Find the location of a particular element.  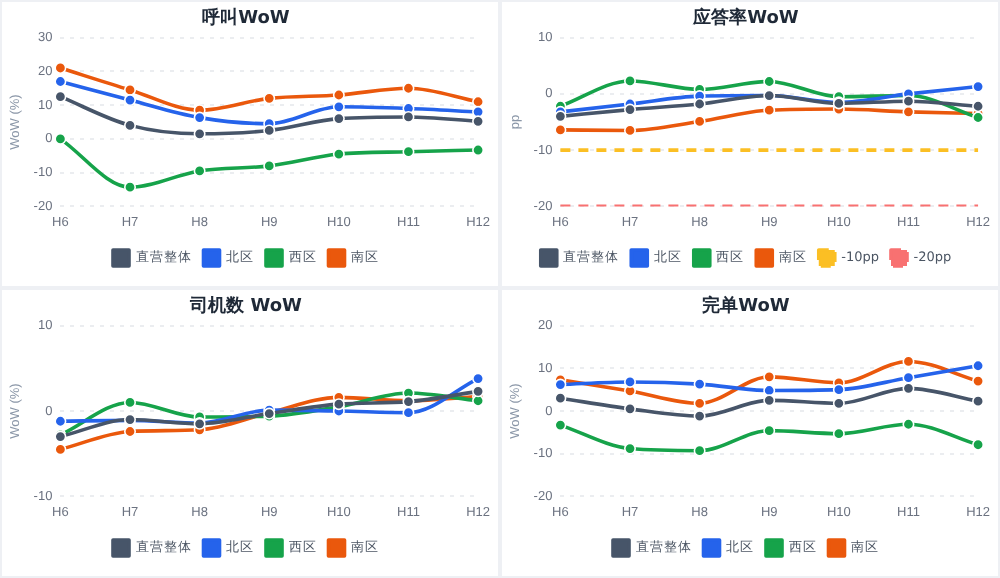

chart-title: 呼叫WoW is located at coordinates (246, 18).